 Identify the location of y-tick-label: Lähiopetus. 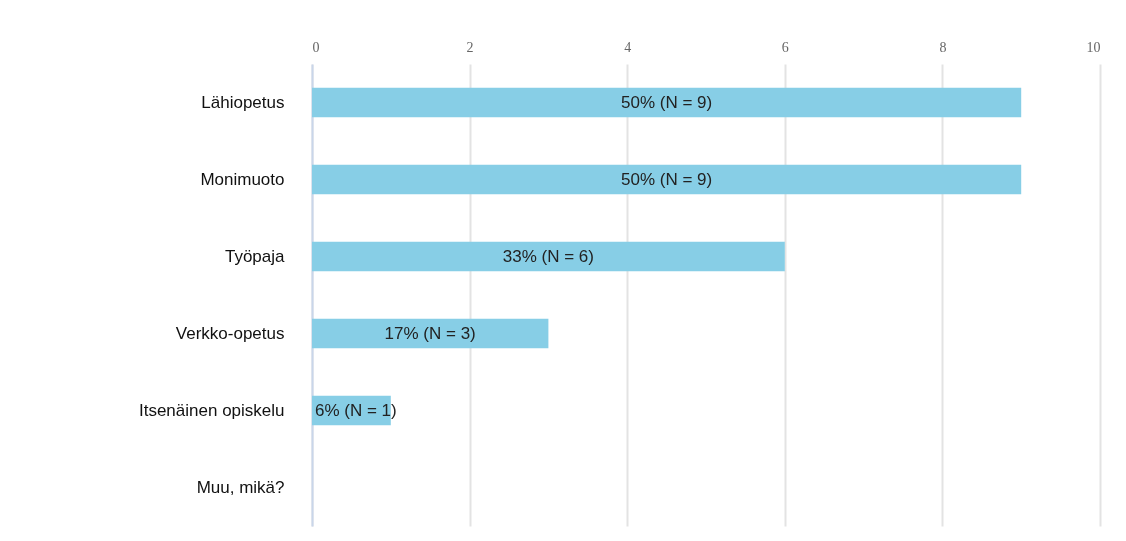
(243, 102).